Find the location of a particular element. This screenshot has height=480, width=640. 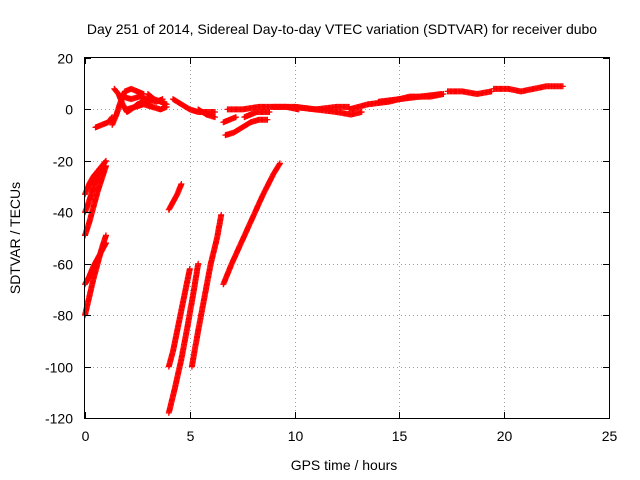

x-tick-label: 5 is located at coordinates (191, 436).